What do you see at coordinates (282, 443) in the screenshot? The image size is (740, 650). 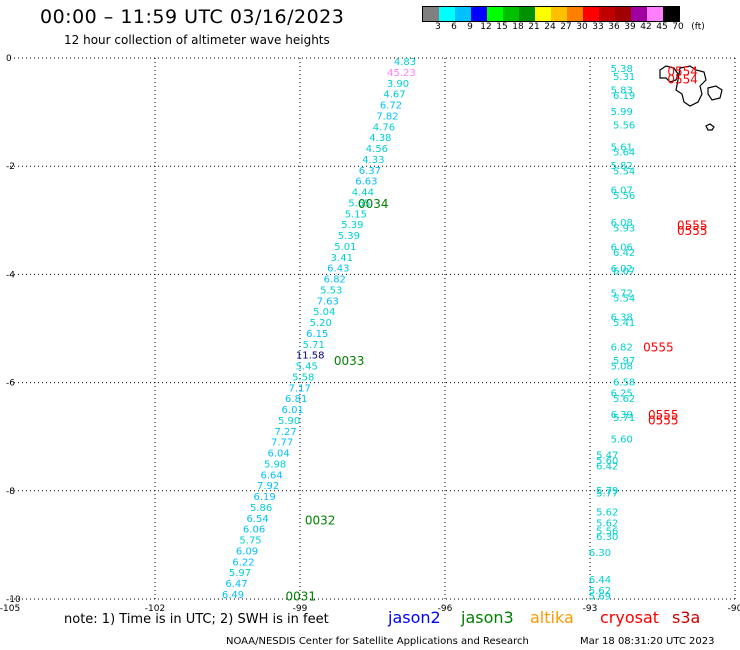 I see `wave-height-label: 7.77` at bounding box center [282, 443].